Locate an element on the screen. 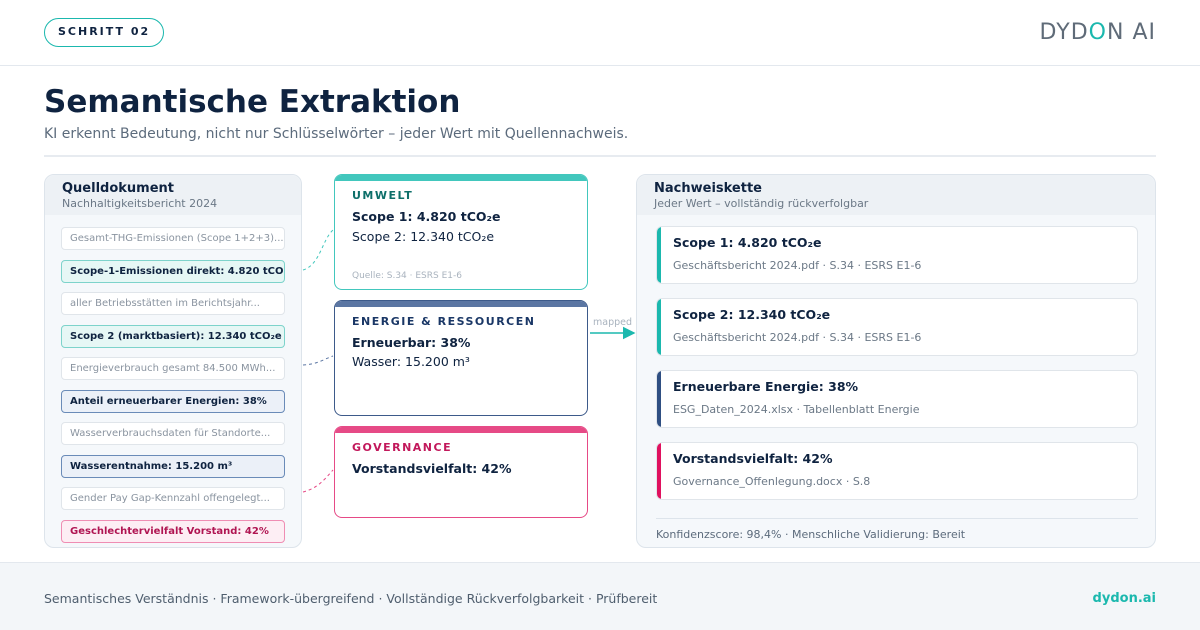  chain-panel-title: Nachweiskette is located at coordinates (708, 188).